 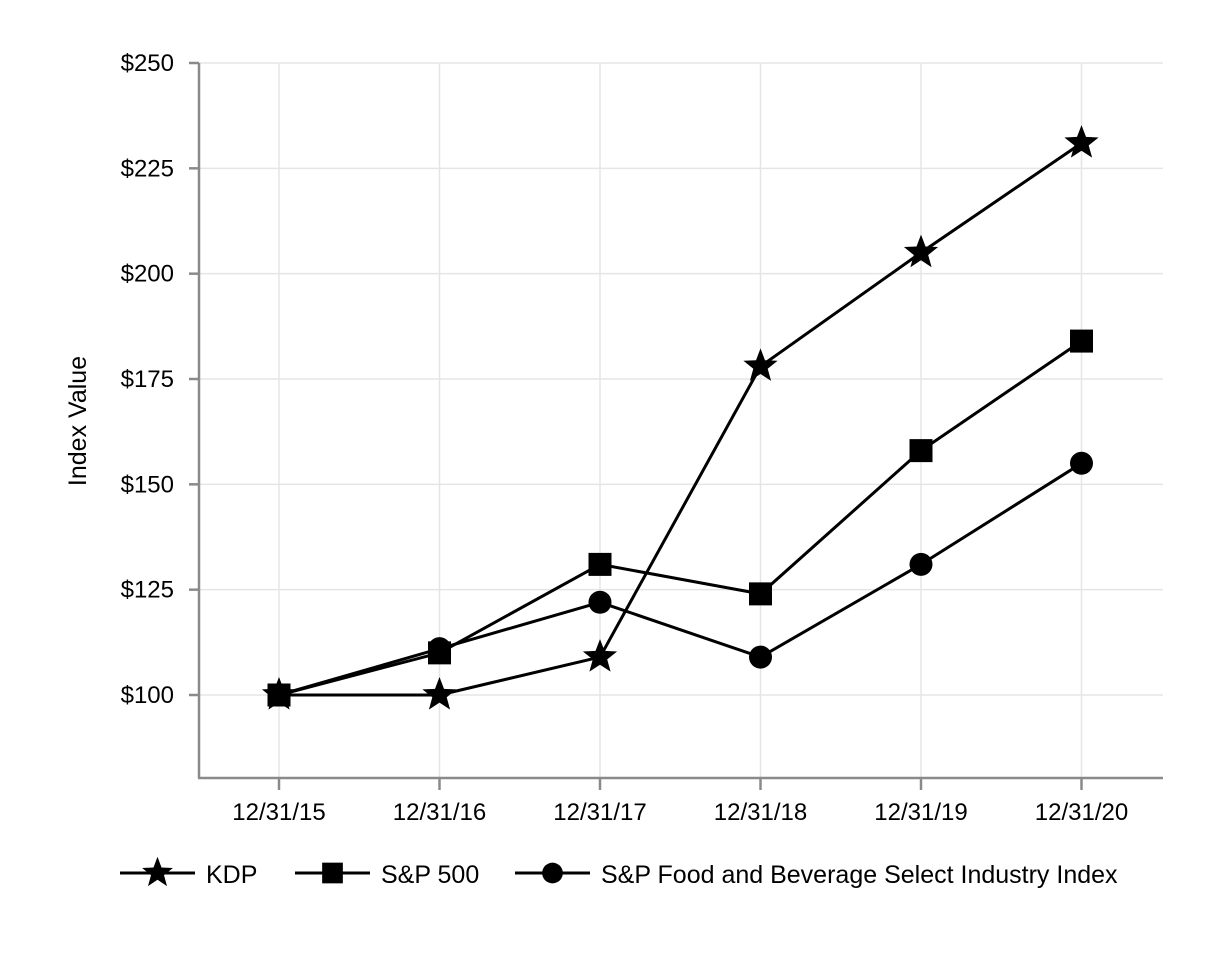 I want to click on y-tick-label: $100, so click(x=147, y=695).